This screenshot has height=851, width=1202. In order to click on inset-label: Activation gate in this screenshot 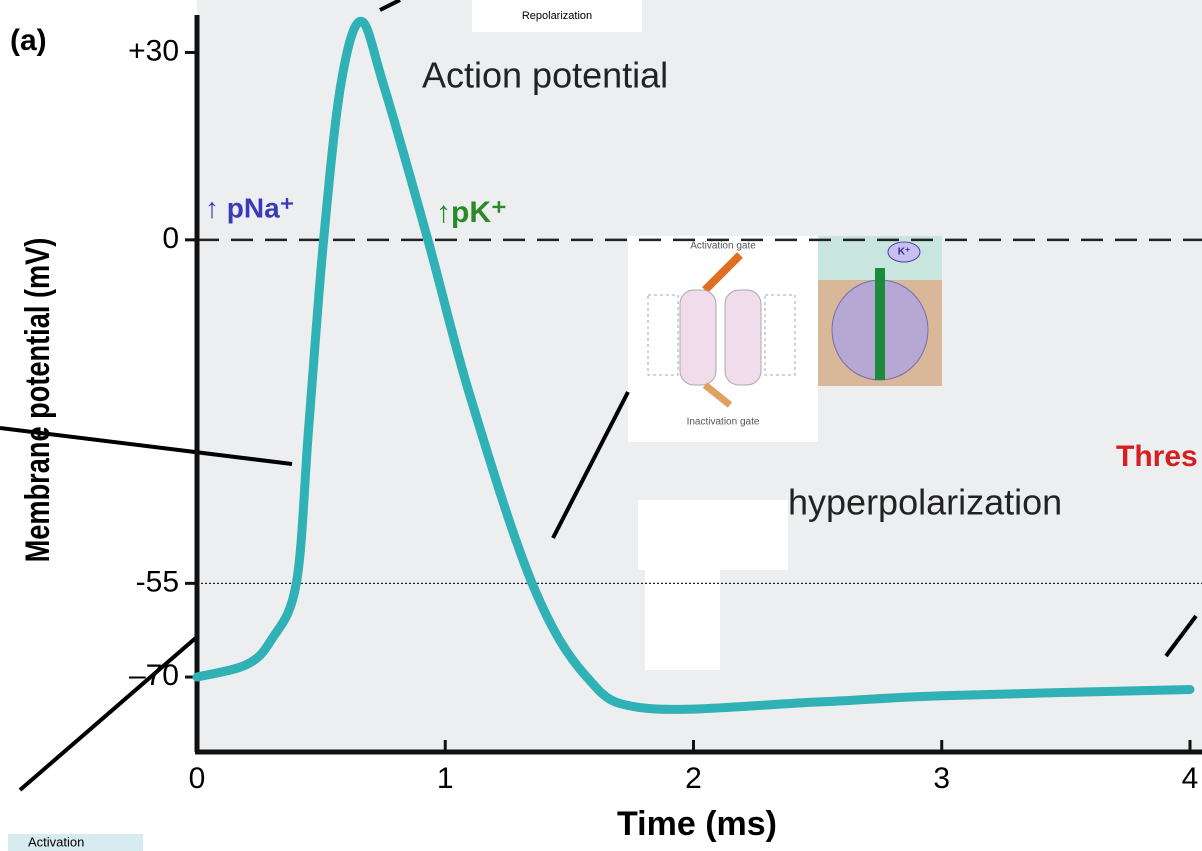, I will do `click(723, 246)`.